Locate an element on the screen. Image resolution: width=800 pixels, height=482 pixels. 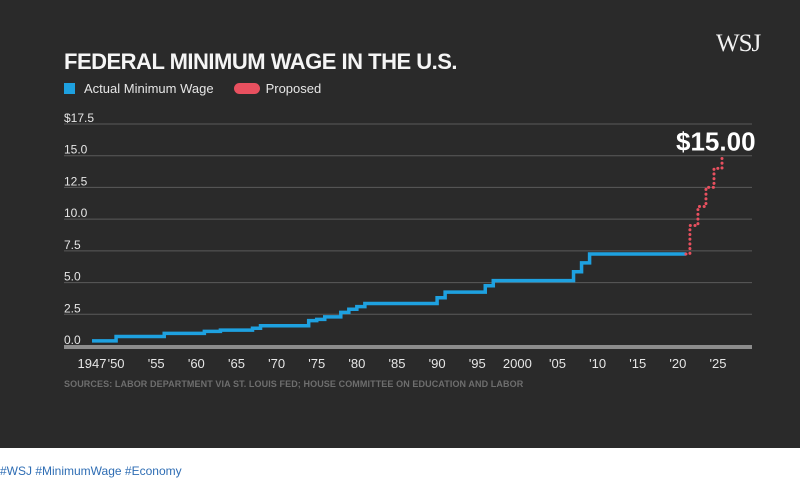
chart-title: FEDERAL MINIMUM WAGE IN THE U.S. is located at coordinates (261, 61).